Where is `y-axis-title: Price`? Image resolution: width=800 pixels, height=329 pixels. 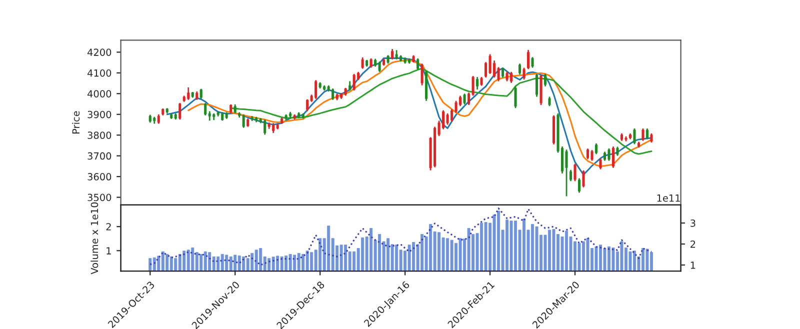
y-axis-title: Price is located at coordinates (76, 122).